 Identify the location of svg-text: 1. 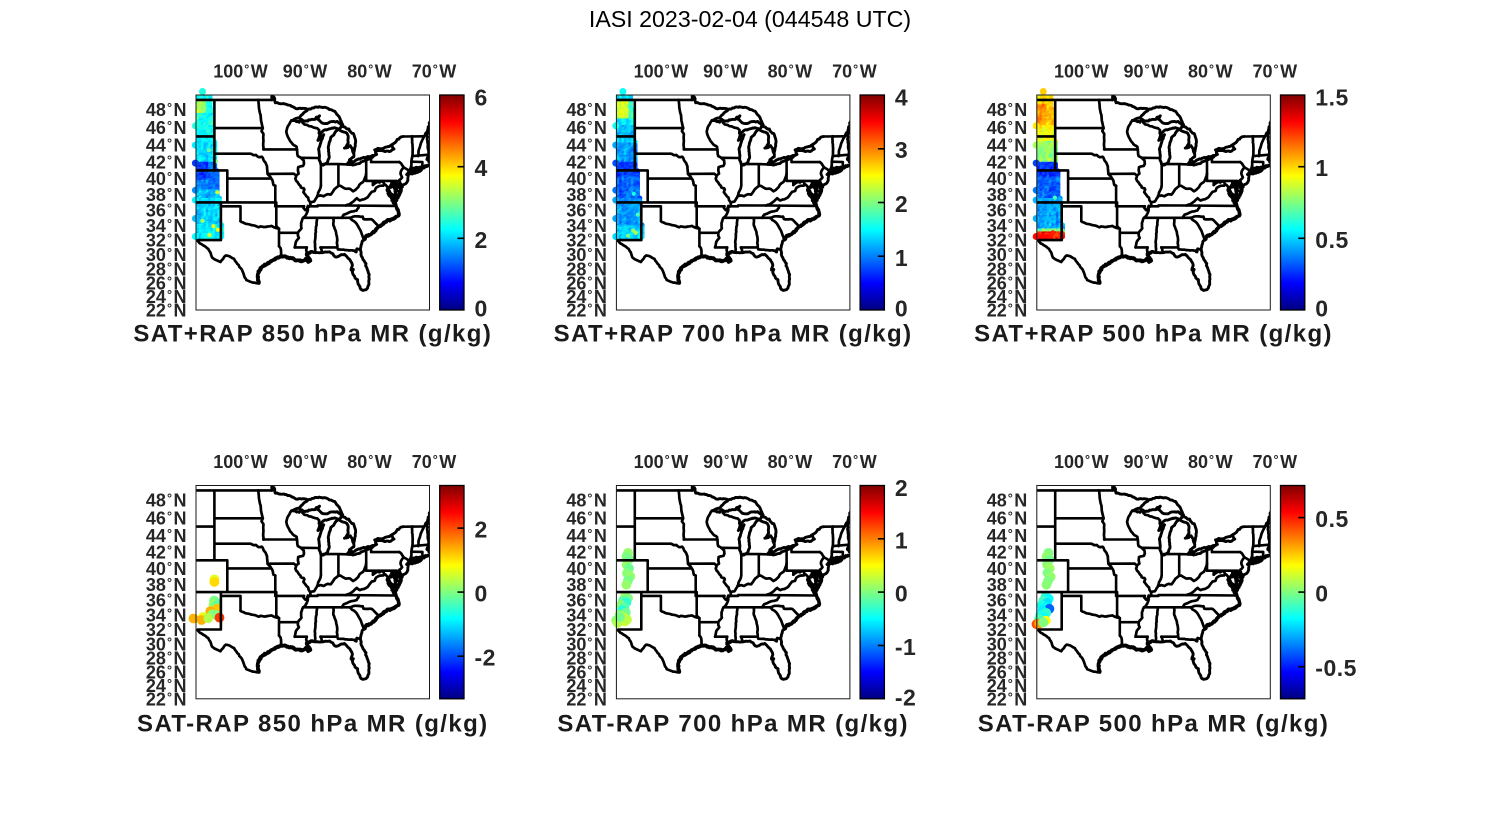
(901, 258).